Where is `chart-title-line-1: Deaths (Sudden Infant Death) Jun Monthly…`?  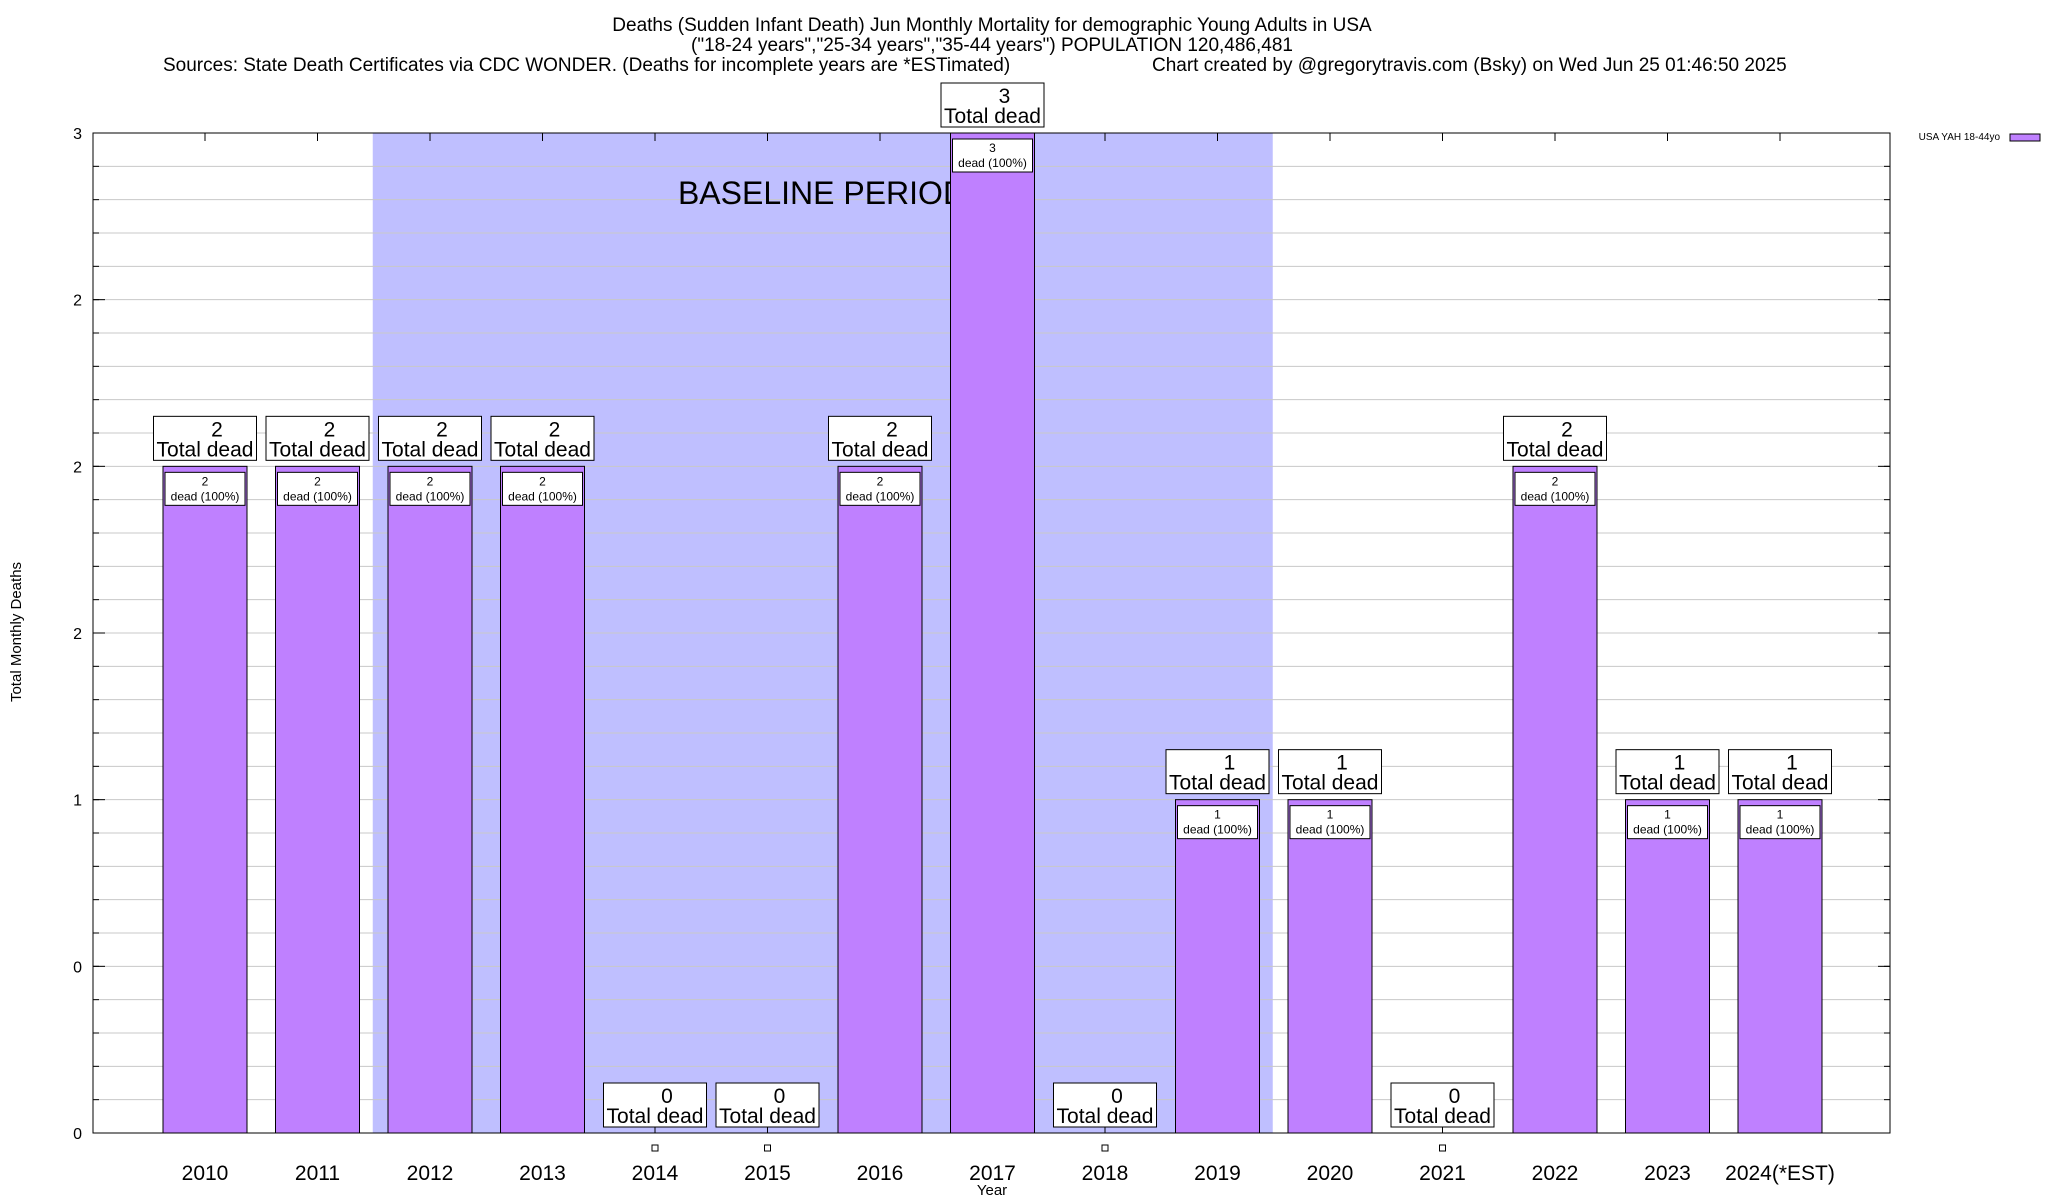
chart-title-line-1: Deaths (Sudden Infant Death) Jun Monthly… is located at coordinates (992, 25).